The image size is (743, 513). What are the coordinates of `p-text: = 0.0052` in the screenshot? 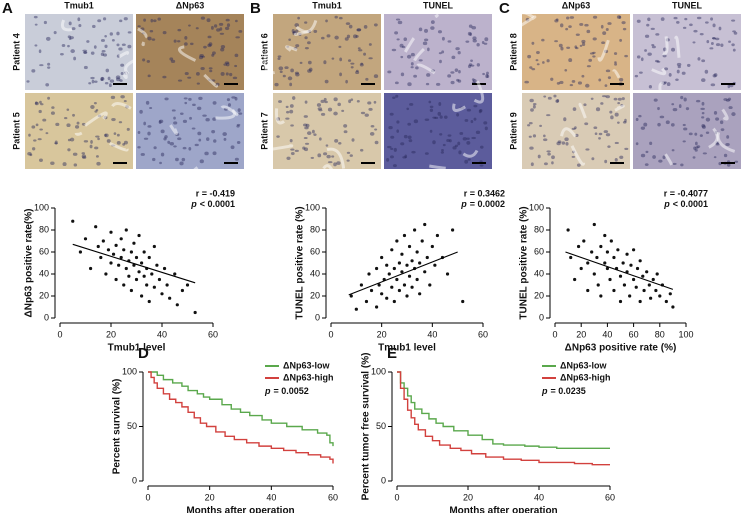 It's located at (291, 391).